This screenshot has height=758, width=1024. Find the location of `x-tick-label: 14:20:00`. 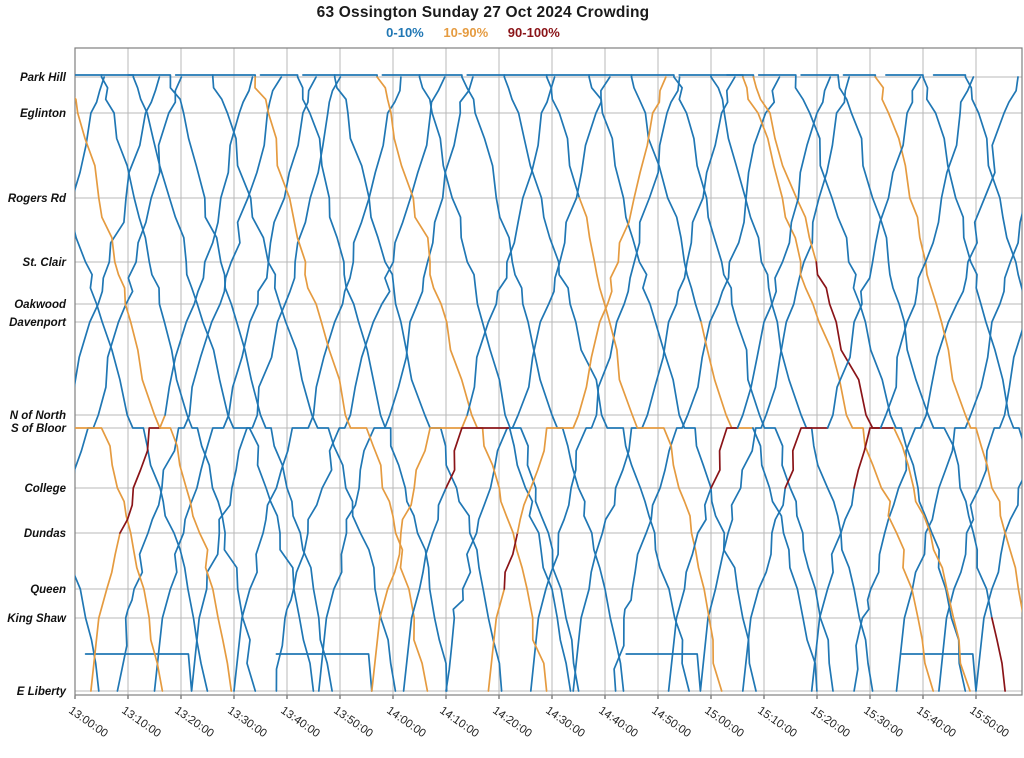

x-tick-label: 14:20:00 is located at coordinates (512, 723).